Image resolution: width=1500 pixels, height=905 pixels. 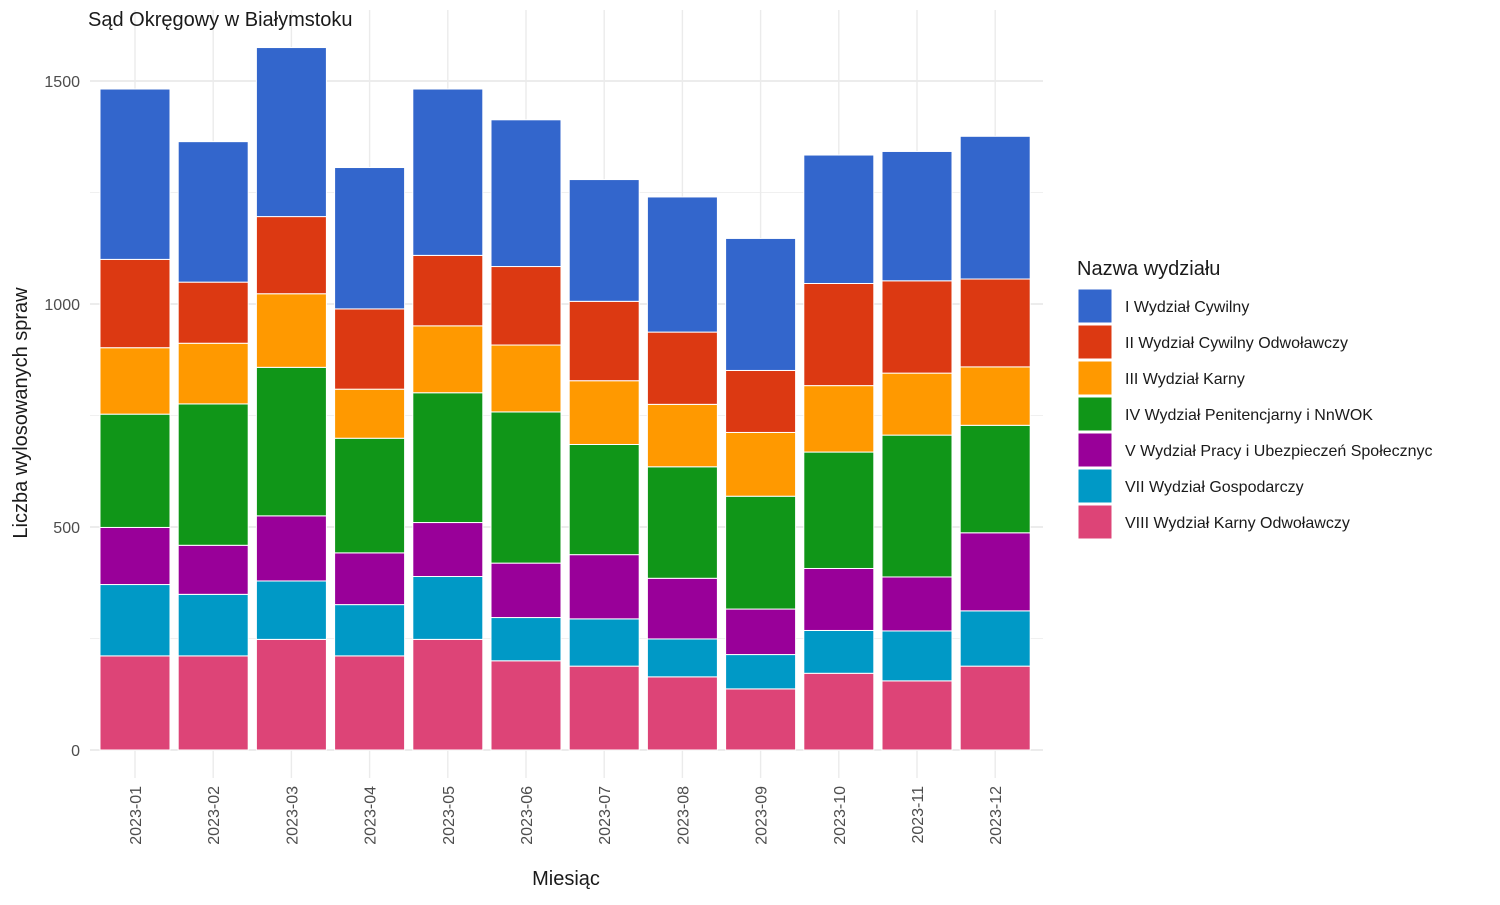 I want to click on x-tick-label: 2023-03, so click(x=292, y=815).